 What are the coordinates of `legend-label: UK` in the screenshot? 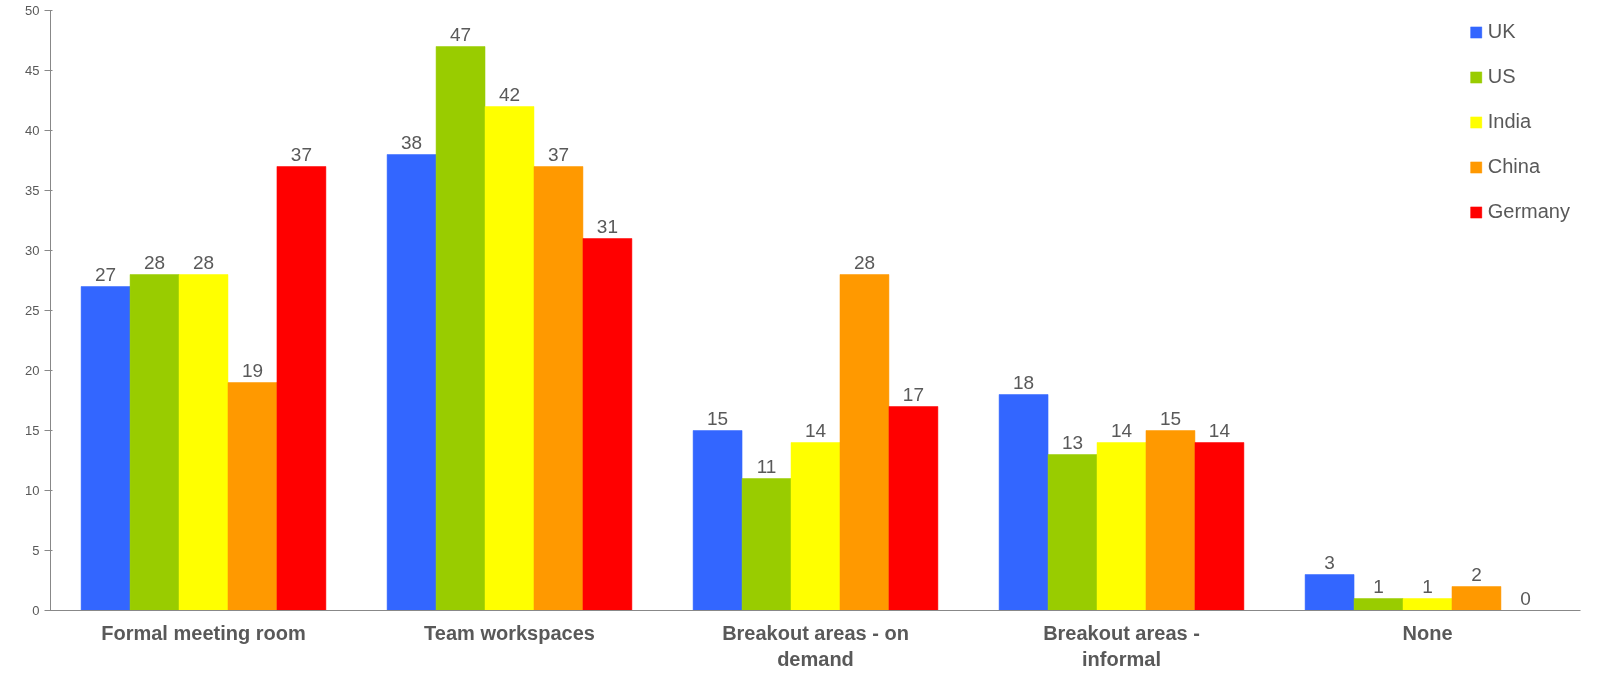 It's located at (1501, 31).